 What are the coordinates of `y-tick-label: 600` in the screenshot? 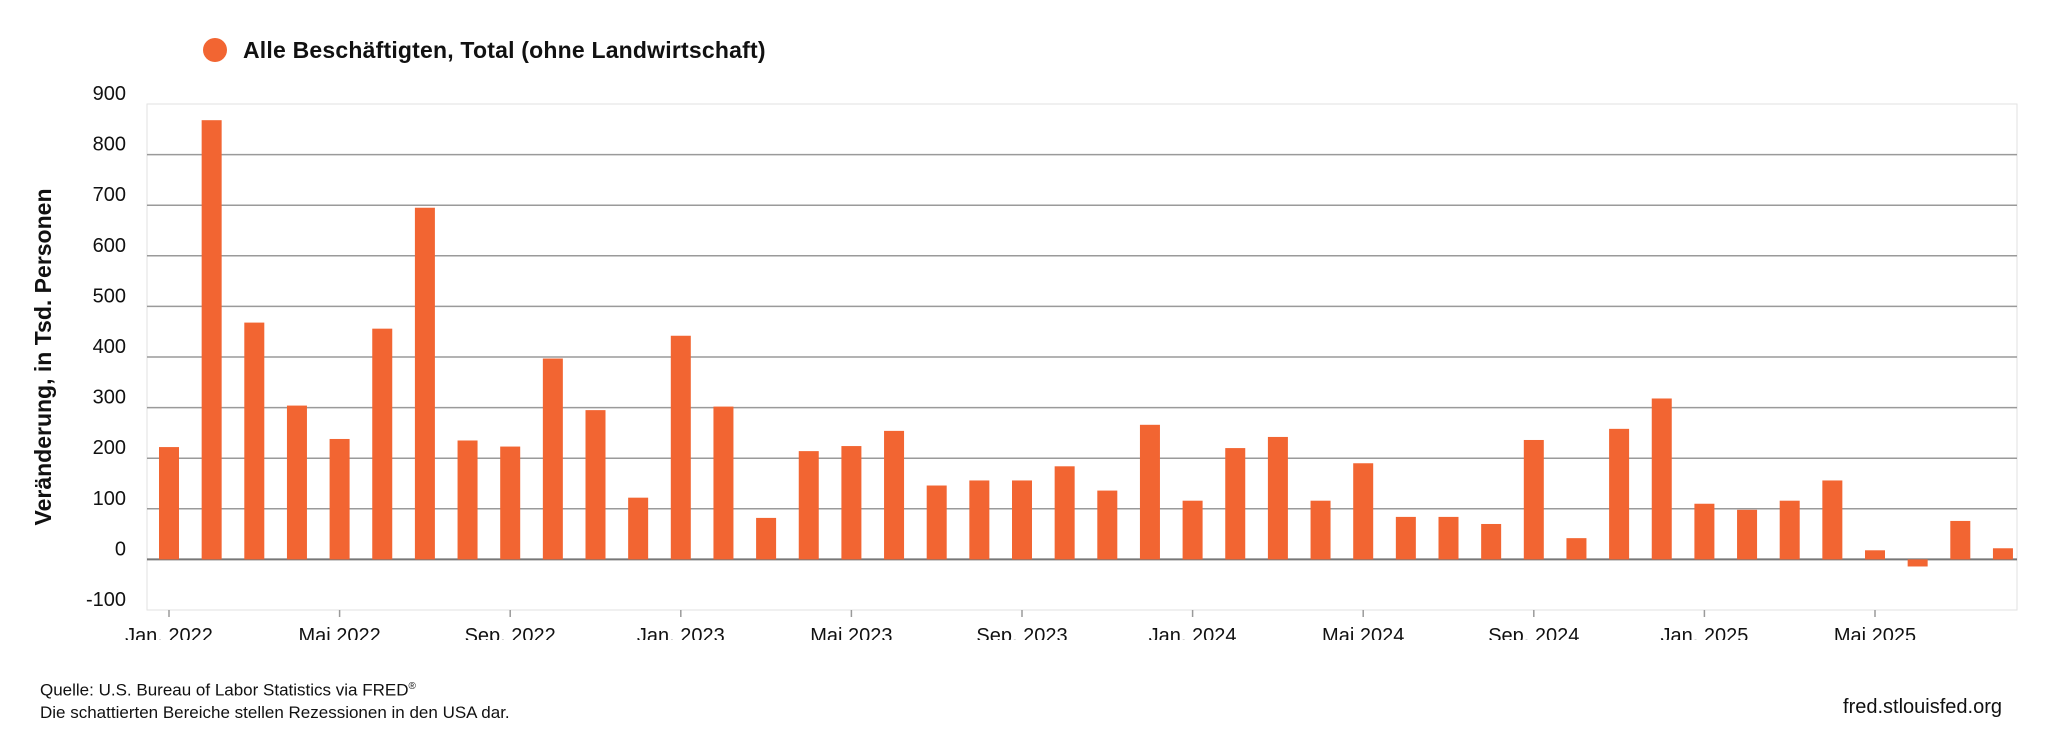 It's located at (109, 246).